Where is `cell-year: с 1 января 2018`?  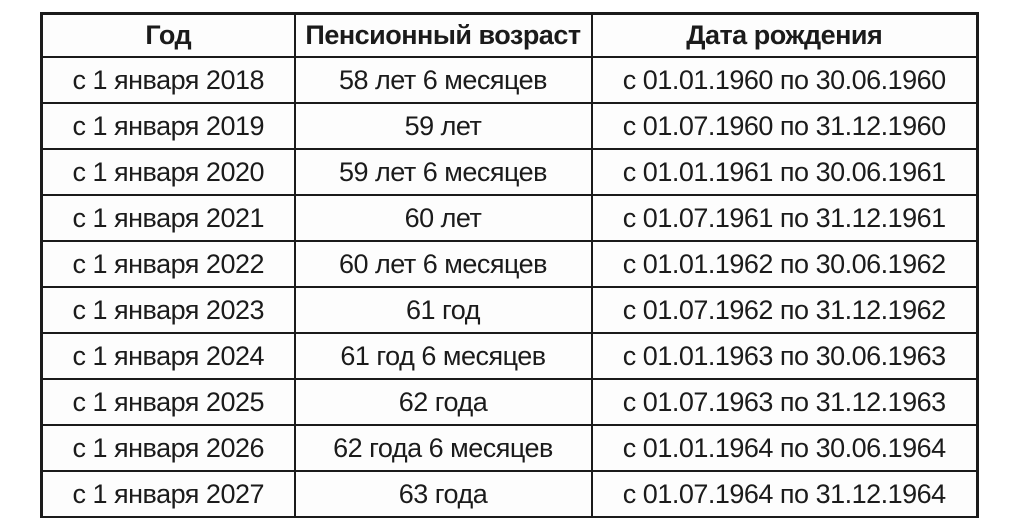 cell-year: с 1 января 2018 is located at coordinates (168, 80).